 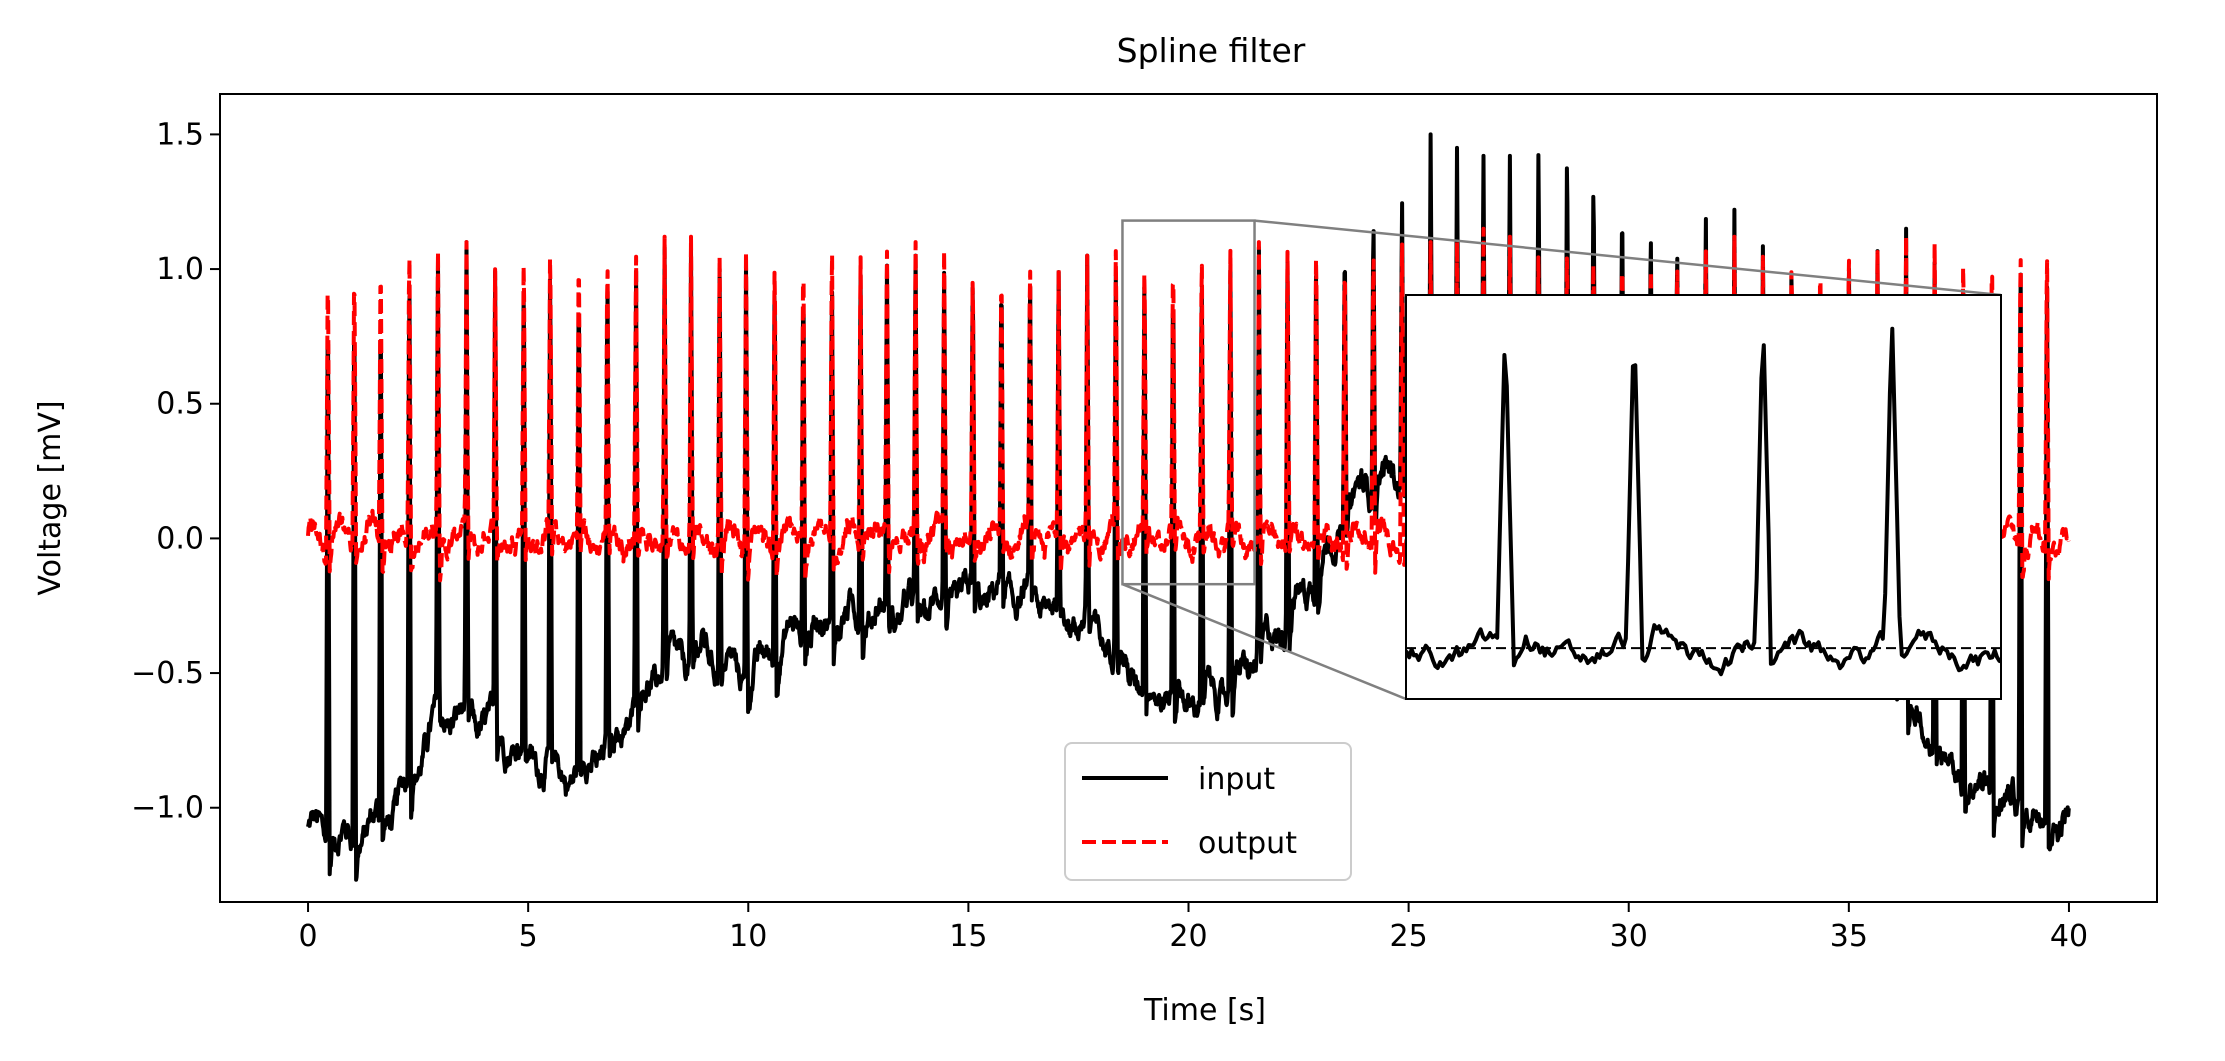 What do you see at coordinates (1628, 258) in the screenshot?
I see `zoom-connector-top` at bounding box center [1628, 258].